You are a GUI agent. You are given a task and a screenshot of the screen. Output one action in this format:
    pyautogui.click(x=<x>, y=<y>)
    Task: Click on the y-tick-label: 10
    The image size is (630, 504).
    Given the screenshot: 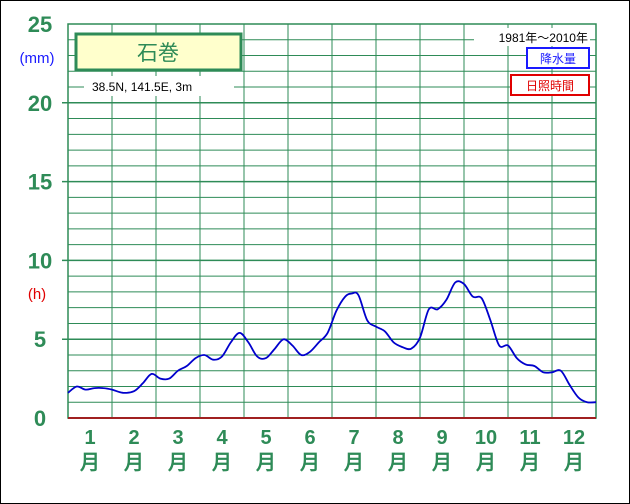 What is the action you would take?
    pyautogui.click(x=40, y=260)
    